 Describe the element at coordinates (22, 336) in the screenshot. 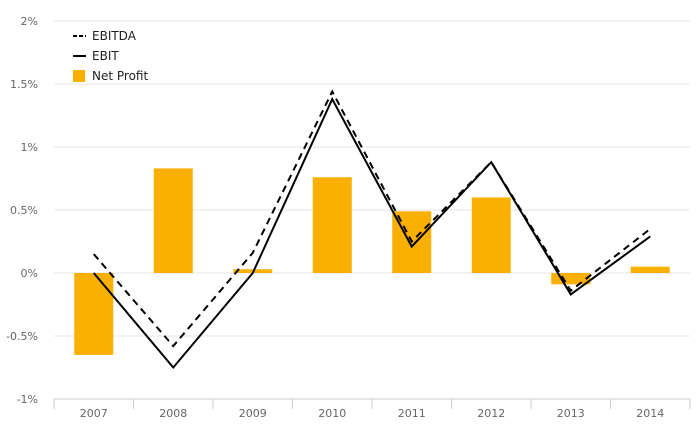

I see `y-tick-label: -0.5%` at that location.